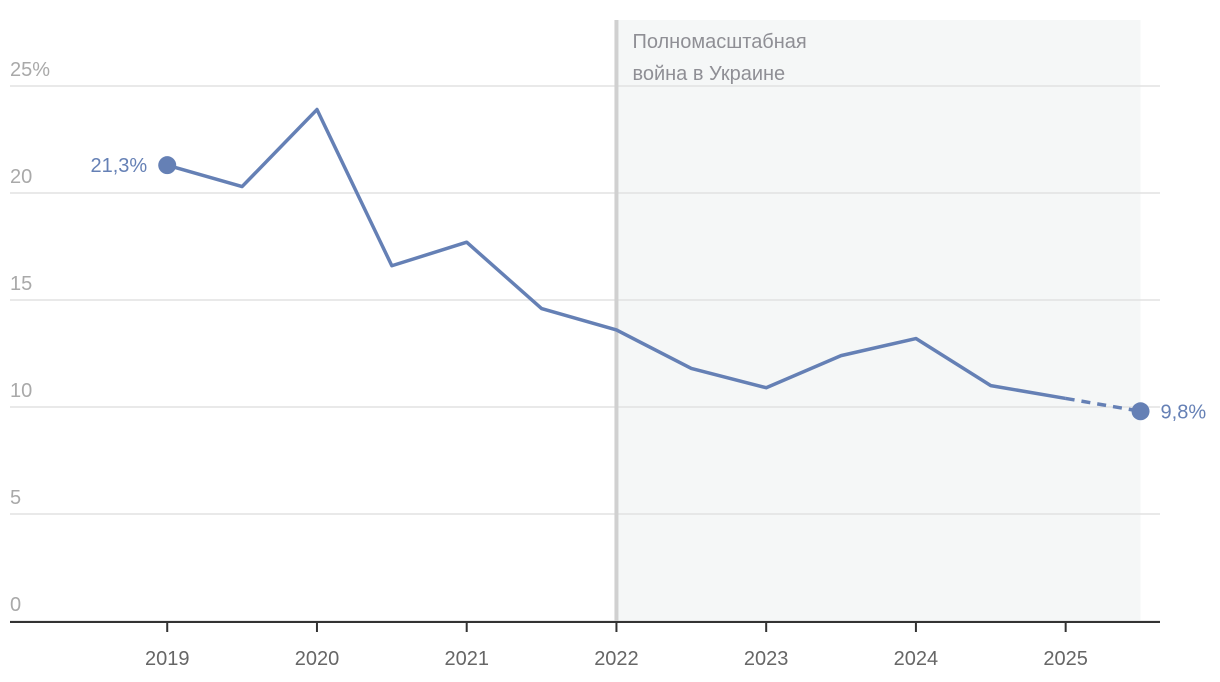 The height and width of the screenshot is (682, 1220). Describe the element at coordinates (719, 42) in the screenshot. I see `annotation: Полномасштабная` at that location.